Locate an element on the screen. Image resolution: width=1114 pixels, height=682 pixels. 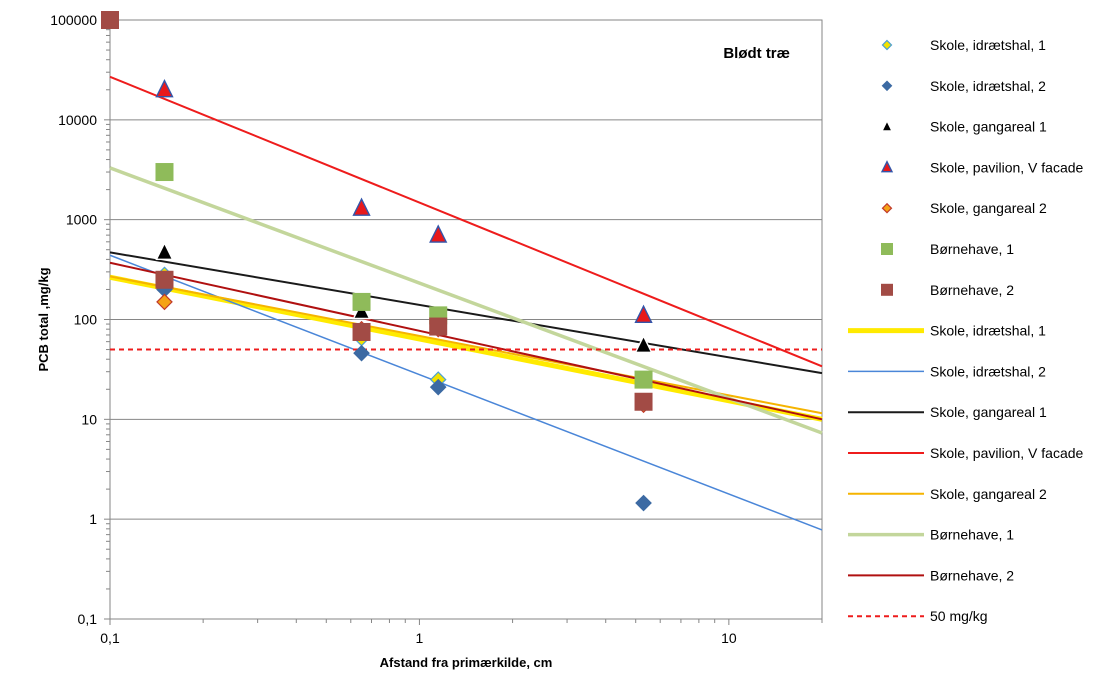
y-tick-labels: 0,1 1 10 100 1000 10000 100000 is located at coordinates (73, 319).